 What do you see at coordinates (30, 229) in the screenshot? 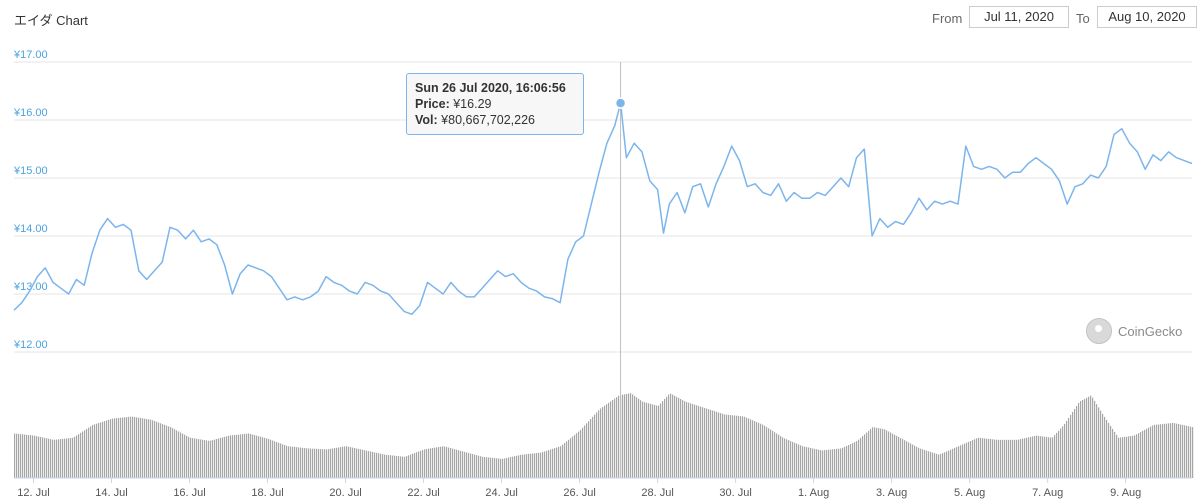
I see `y-tick-label: ¥14.00` at bounding box center [30, 229].